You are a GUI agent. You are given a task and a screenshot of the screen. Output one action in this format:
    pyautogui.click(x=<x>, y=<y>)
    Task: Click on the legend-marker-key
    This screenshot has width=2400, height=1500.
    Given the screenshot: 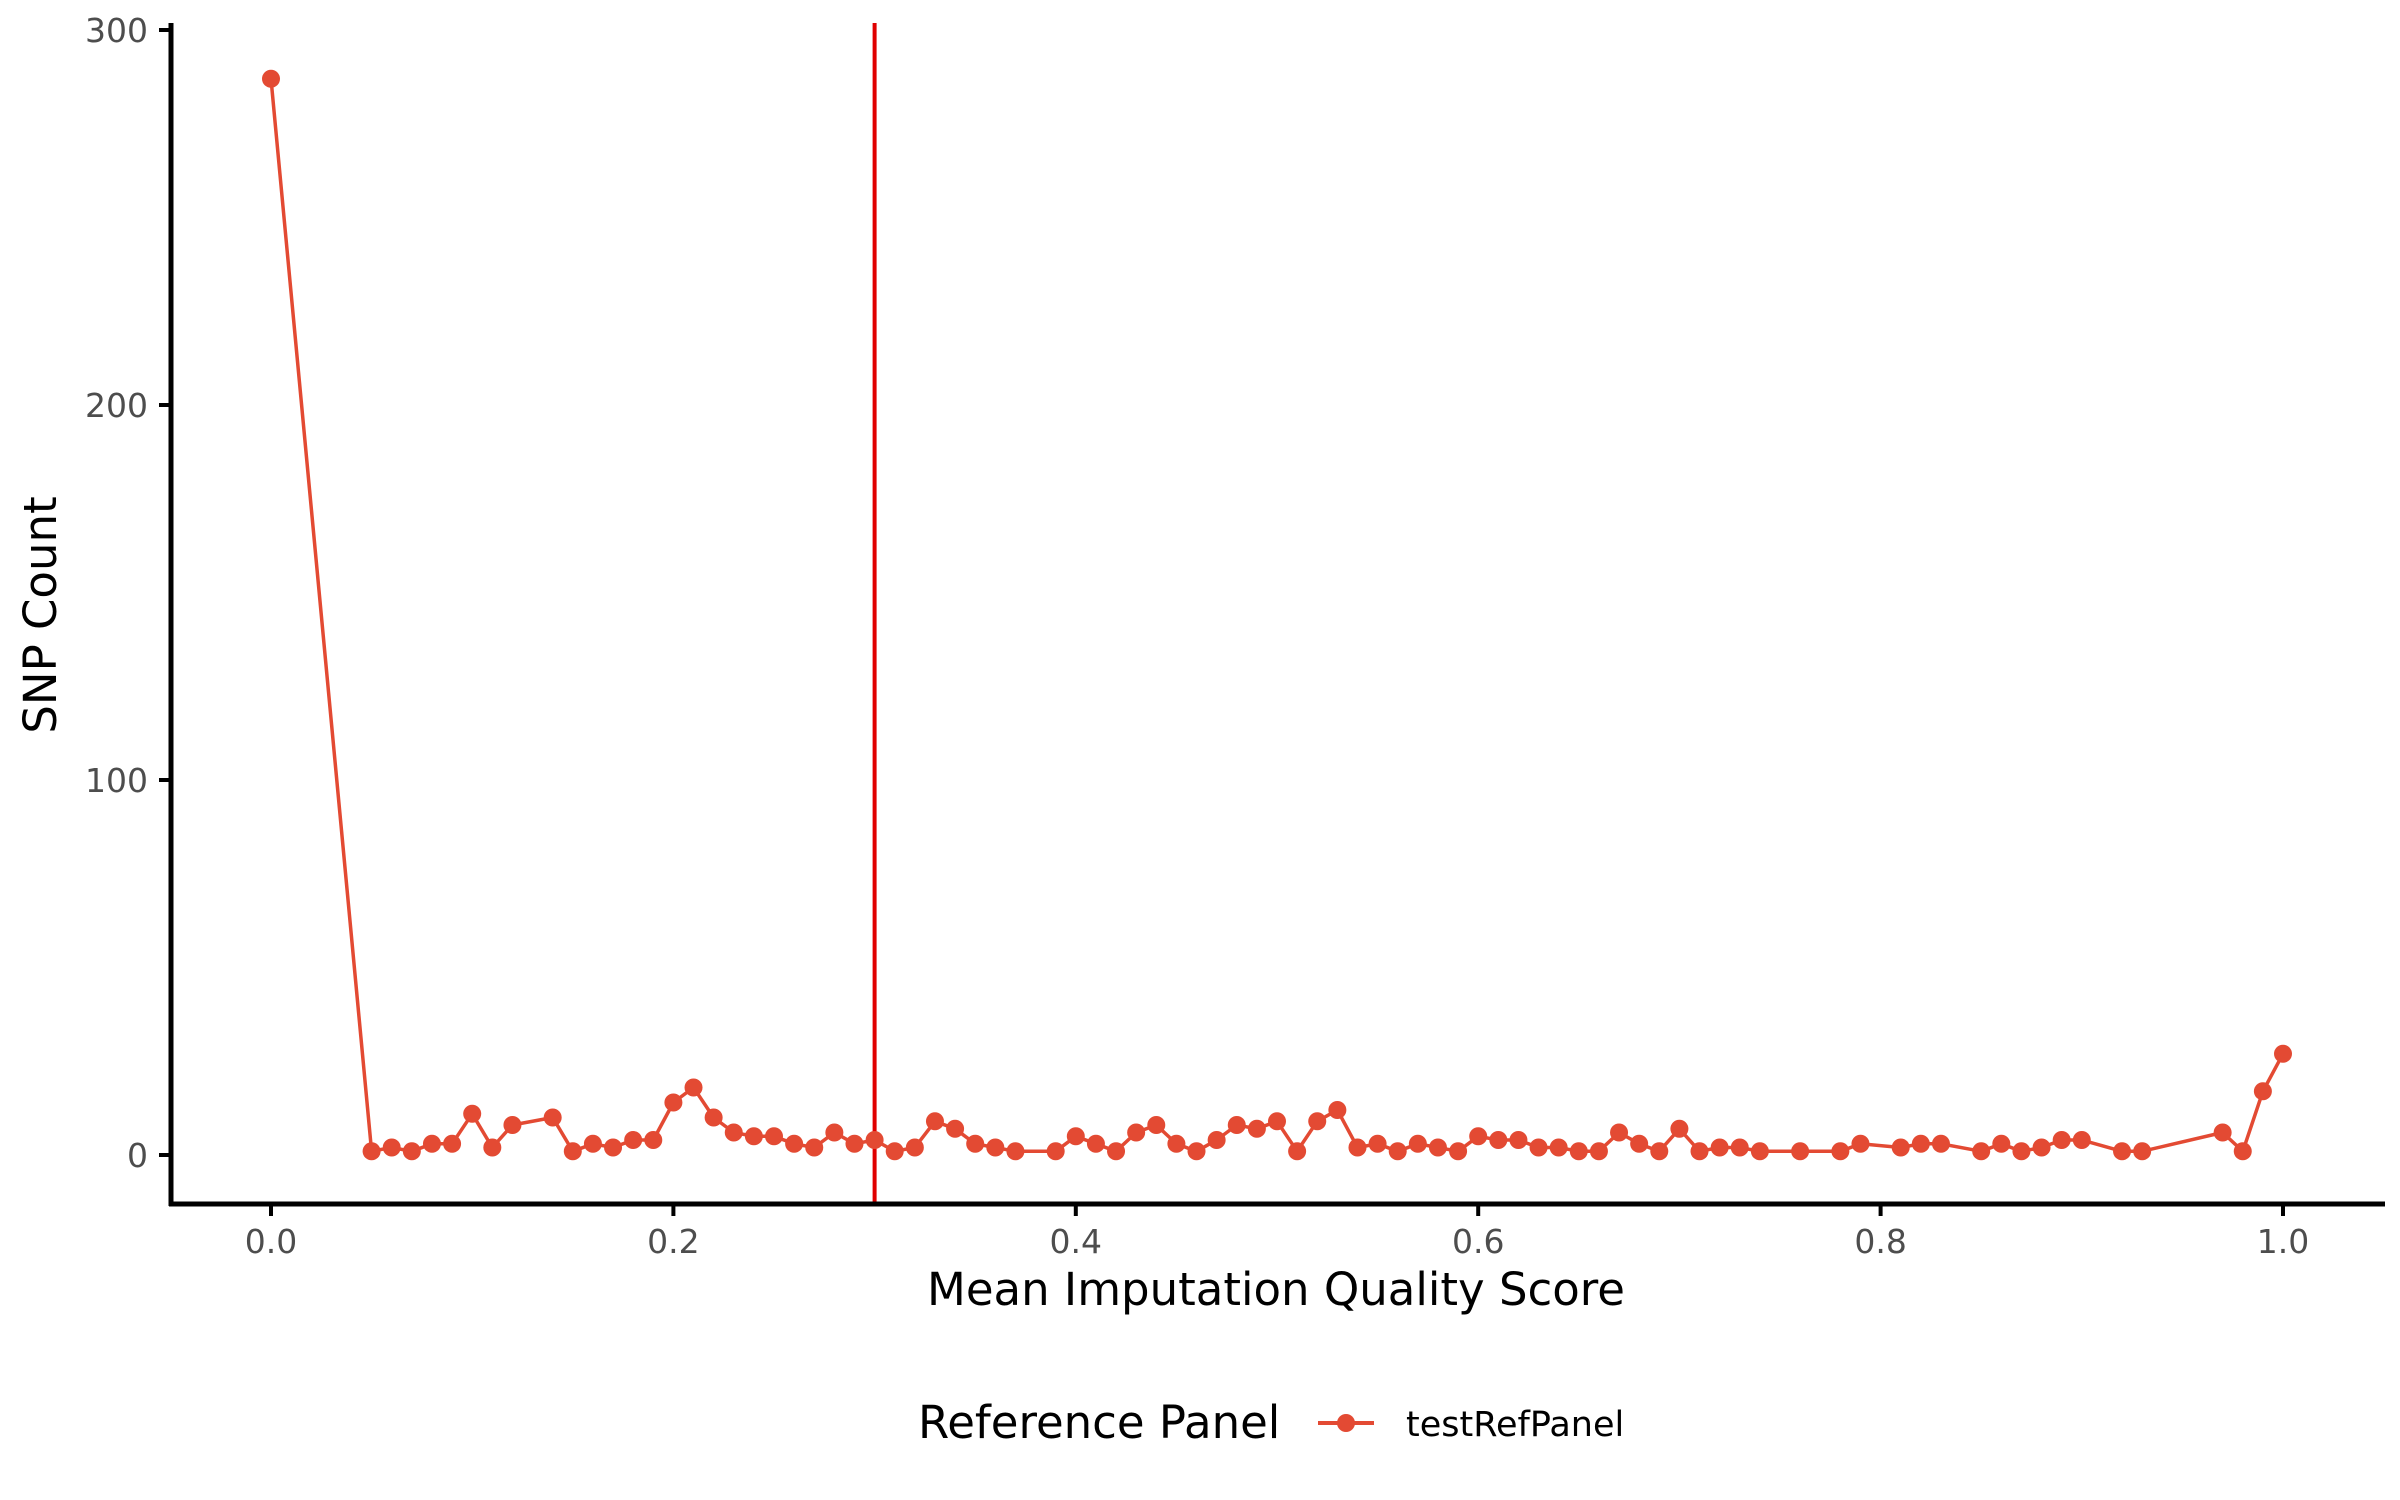 What is the action you would take?
    pyautogui.click(x=1346, y=1423)
    